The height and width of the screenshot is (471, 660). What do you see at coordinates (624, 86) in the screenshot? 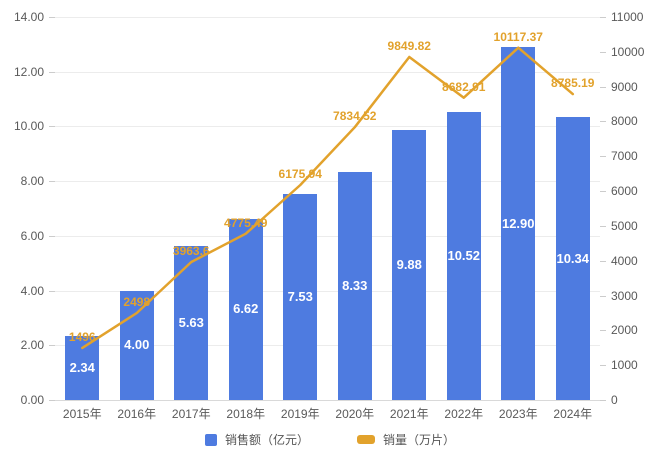
I see `right-axis-tick-label: 9000` at bounding box center [624, 86].